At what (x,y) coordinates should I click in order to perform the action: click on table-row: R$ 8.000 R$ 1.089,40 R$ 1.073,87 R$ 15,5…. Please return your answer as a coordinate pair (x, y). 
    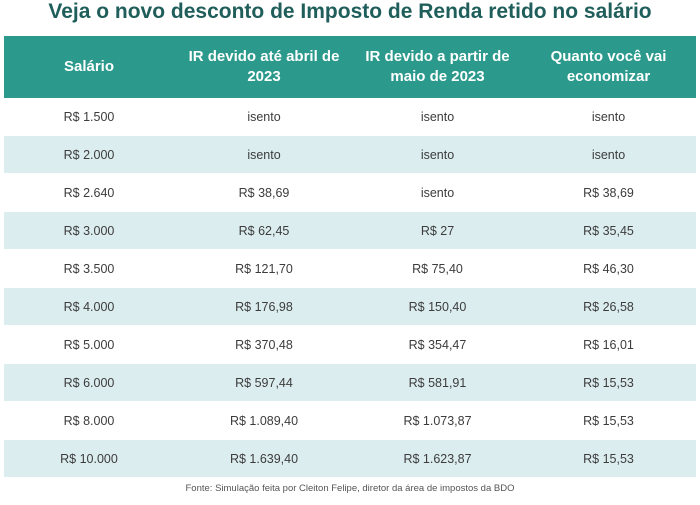
    Looking at the image, I should click on (350, 420).